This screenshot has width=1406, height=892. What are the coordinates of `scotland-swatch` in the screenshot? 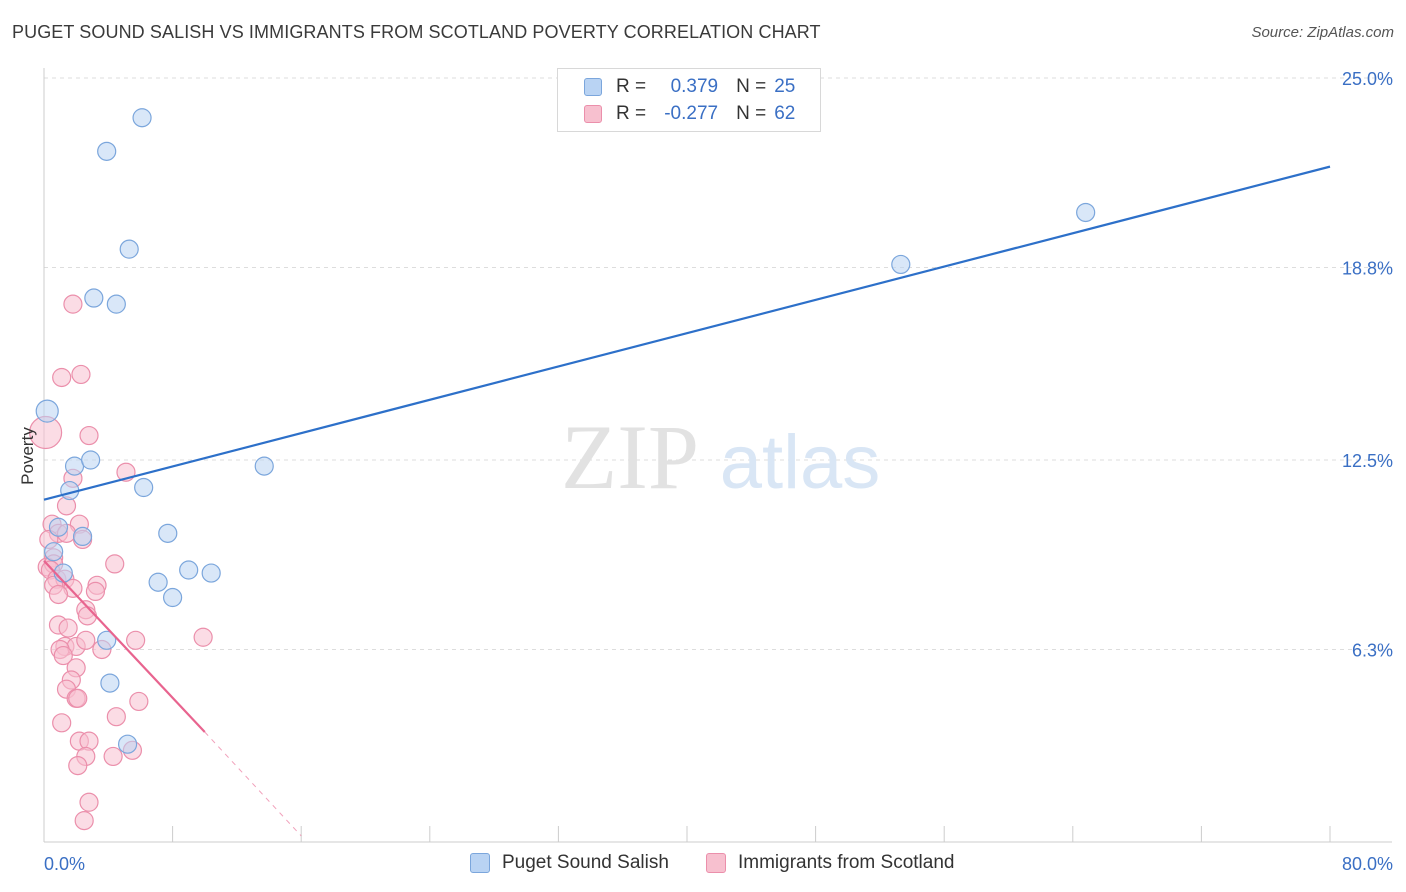 It's located at (593, 114).